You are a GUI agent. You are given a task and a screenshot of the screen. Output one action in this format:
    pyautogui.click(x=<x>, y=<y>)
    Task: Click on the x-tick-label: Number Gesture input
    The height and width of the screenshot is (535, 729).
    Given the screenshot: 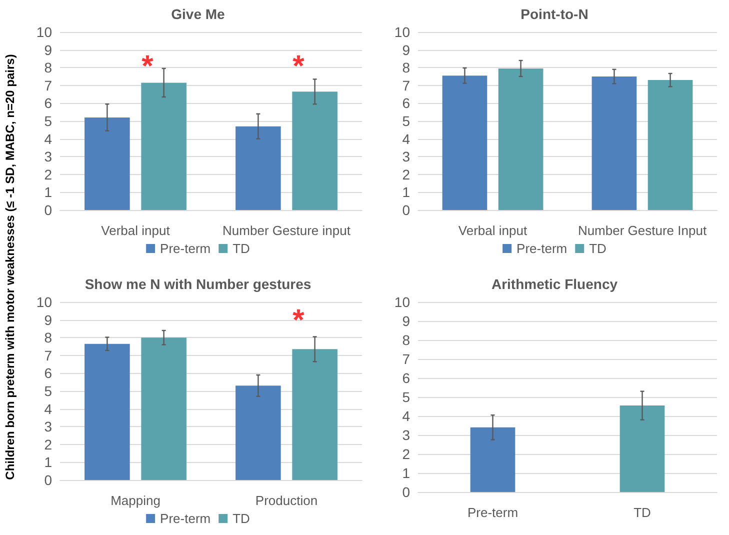 What is the action you would take?
    pyautogui.click(x=286, y=230)
    